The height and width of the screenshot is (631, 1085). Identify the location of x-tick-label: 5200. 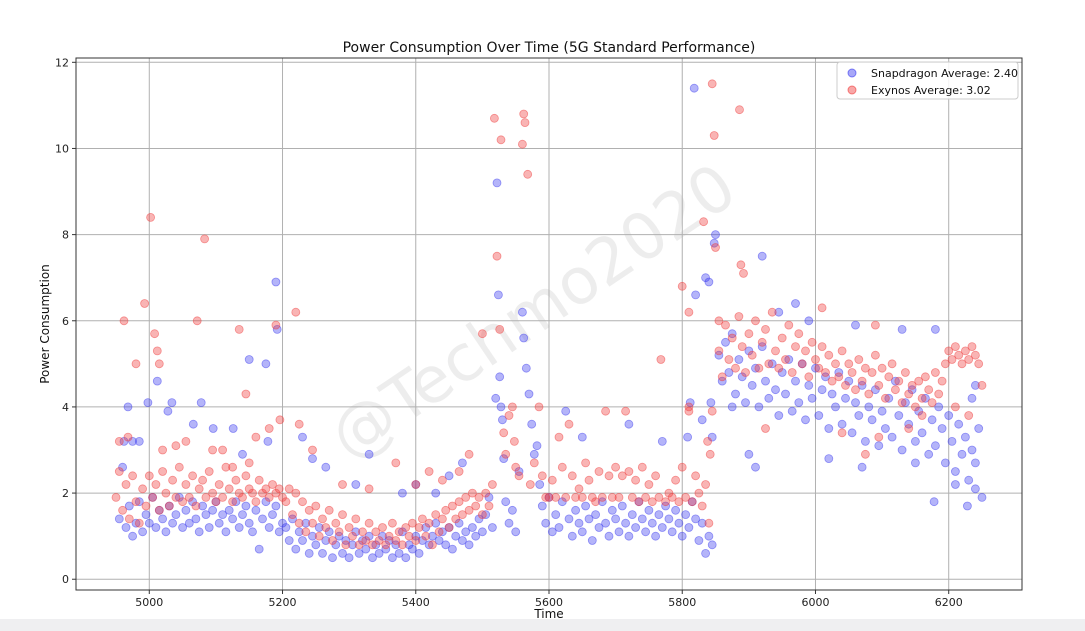
(283, 602).